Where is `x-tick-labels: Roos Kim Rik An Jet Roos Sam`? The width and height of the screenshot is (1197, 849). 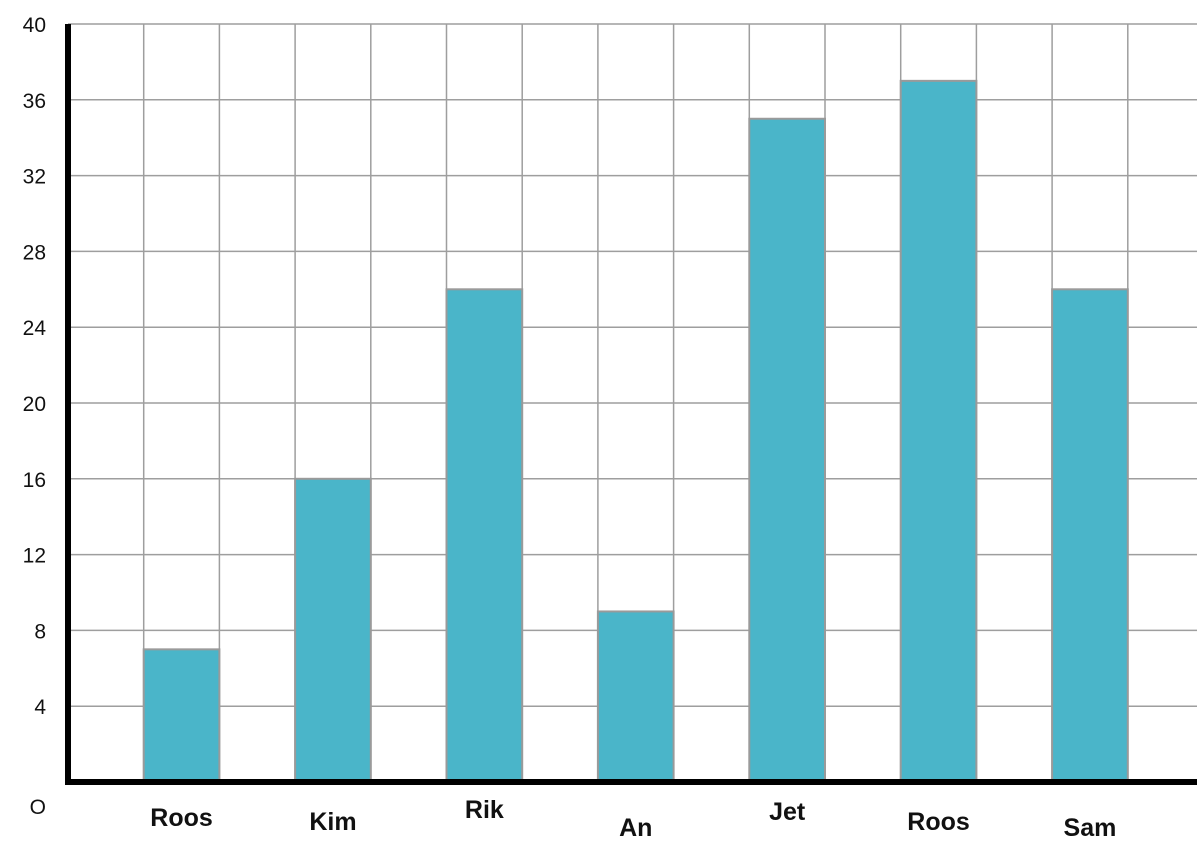
x-tick-labels: Roos Kim Rik An Jet Roos Sam is located at coordinates (633, 819).